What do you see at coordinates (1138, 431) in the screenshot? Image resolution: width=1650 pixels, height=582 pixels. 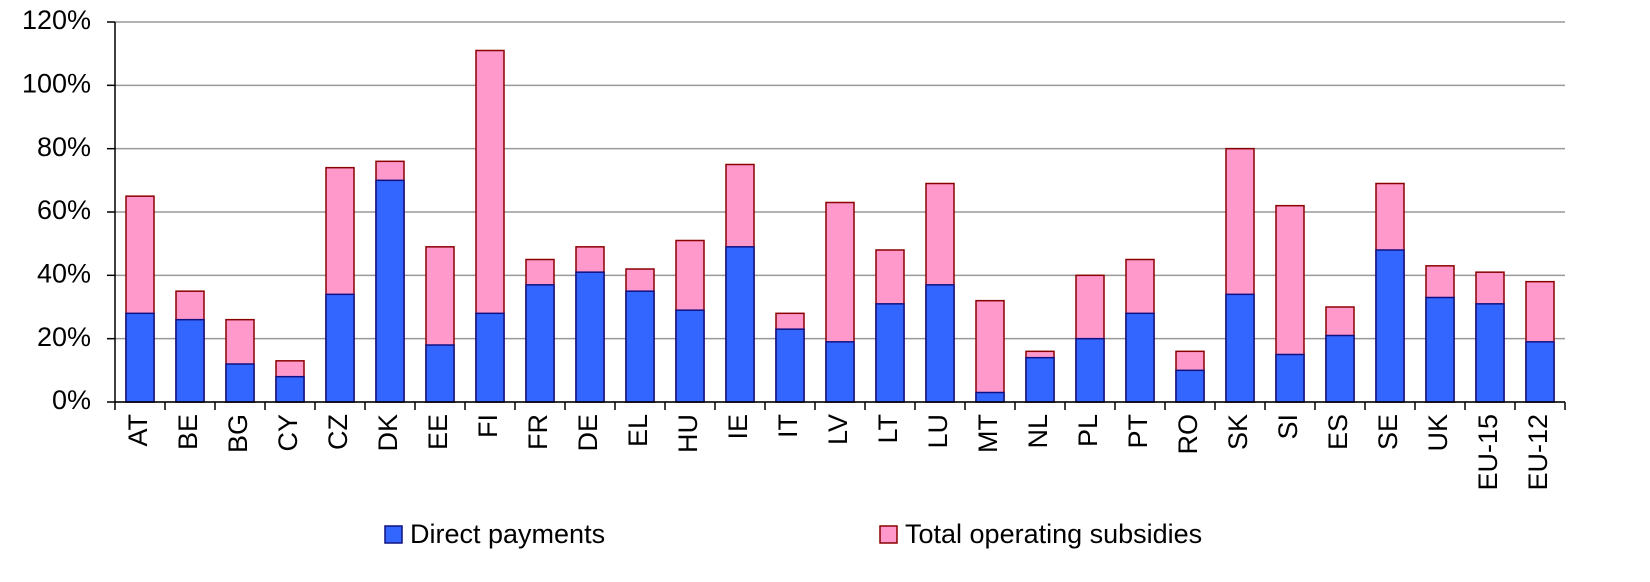 I see `x-tick-label: PT` at bounding box center [1138, 431].